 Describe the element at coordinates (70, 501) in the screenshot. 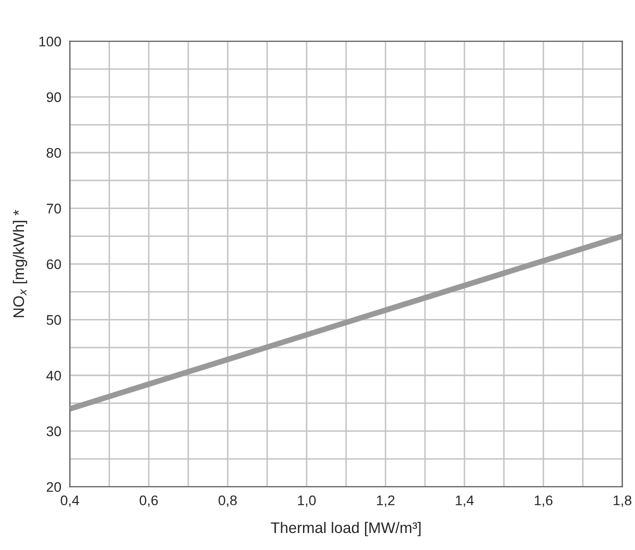

I see `x-tick-label: 0,4` at that location.